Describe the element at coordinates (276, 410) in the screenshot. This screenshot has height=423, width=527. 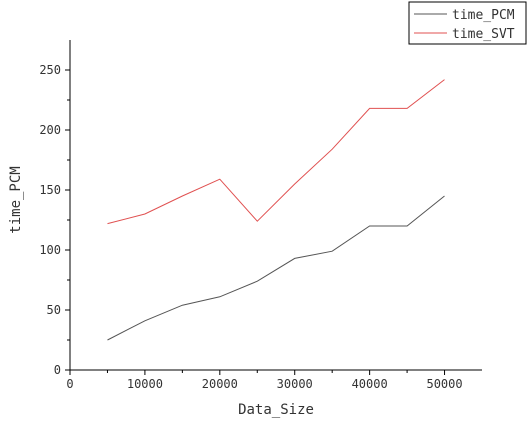
I see `x-axis-title: Data_Size` at that location.